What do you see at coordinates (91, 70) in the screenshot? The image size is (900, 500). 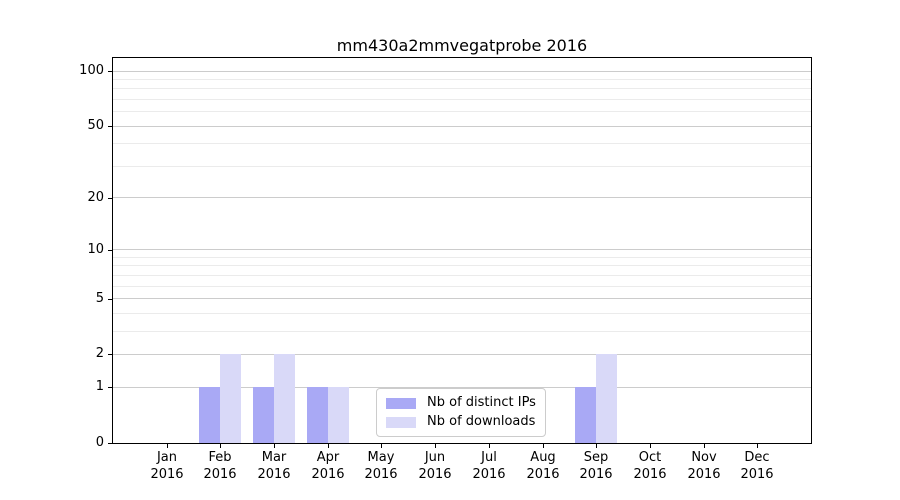 I see `y-axis-tick-label: 100` at bounding box center [91, 70].